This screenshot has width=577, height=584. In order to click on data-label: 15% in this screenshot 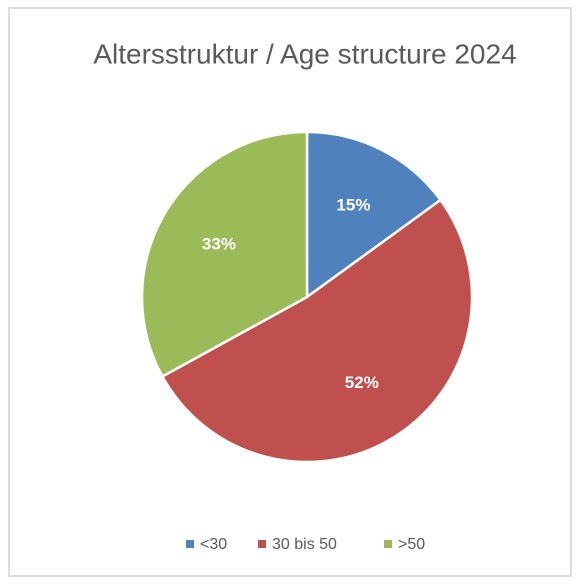, I will do `click(353, 204)`.